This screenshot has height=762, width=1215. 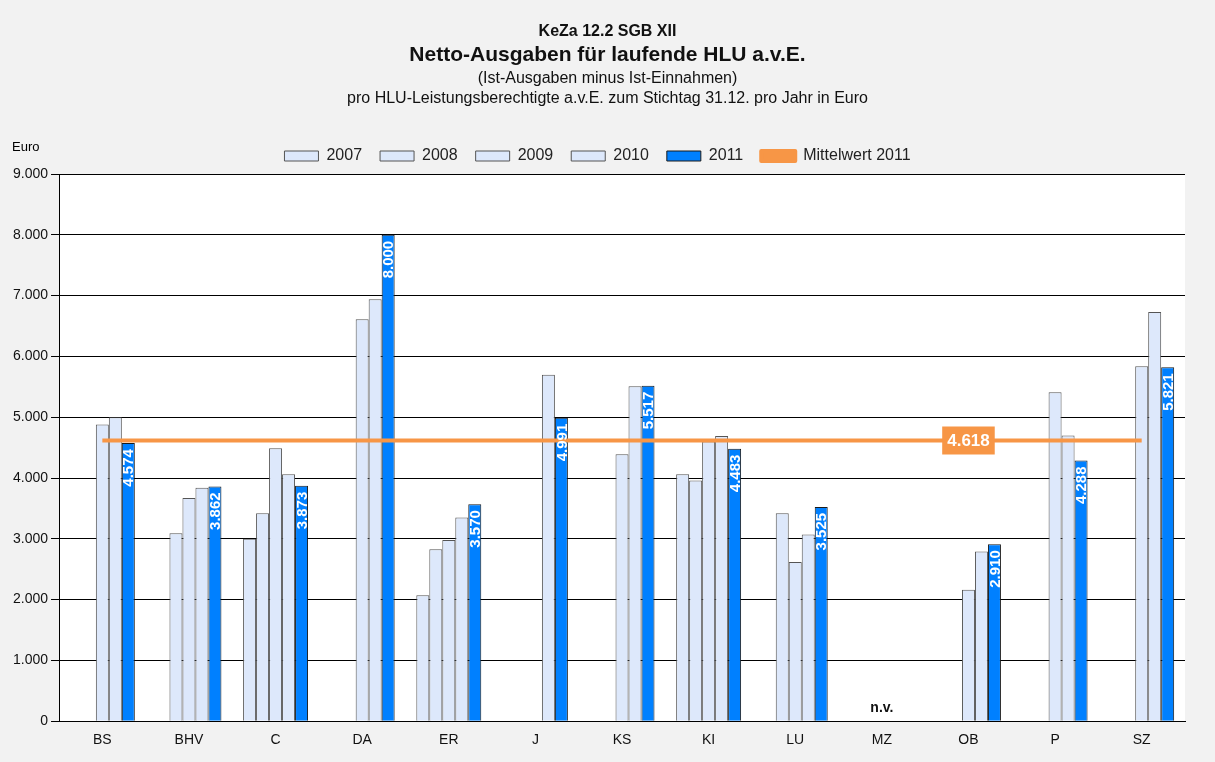 What do you see at coordinates (857, 155) in the screenshot?
I see `legend-label: Mittelwert 2011` at bounding box center [857, 155].